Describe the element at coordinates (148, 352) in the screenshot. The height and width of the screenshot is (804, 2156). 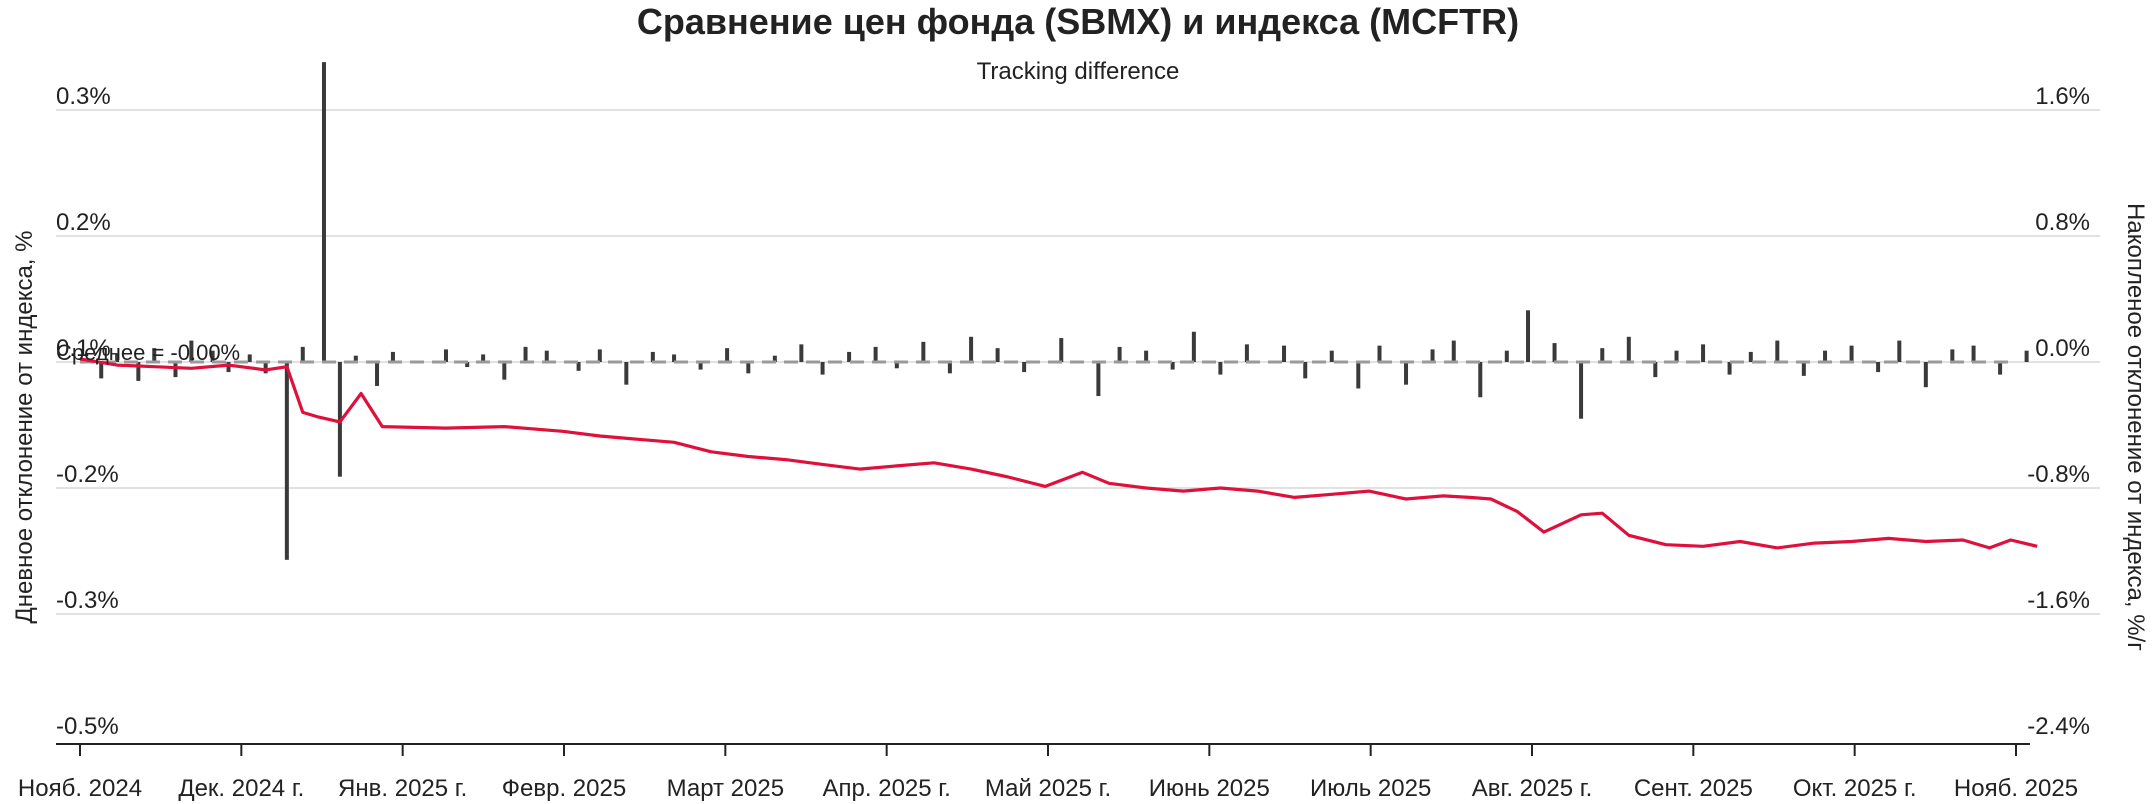
I see `mean-annotation: Среднее = -0.00%` at that location.